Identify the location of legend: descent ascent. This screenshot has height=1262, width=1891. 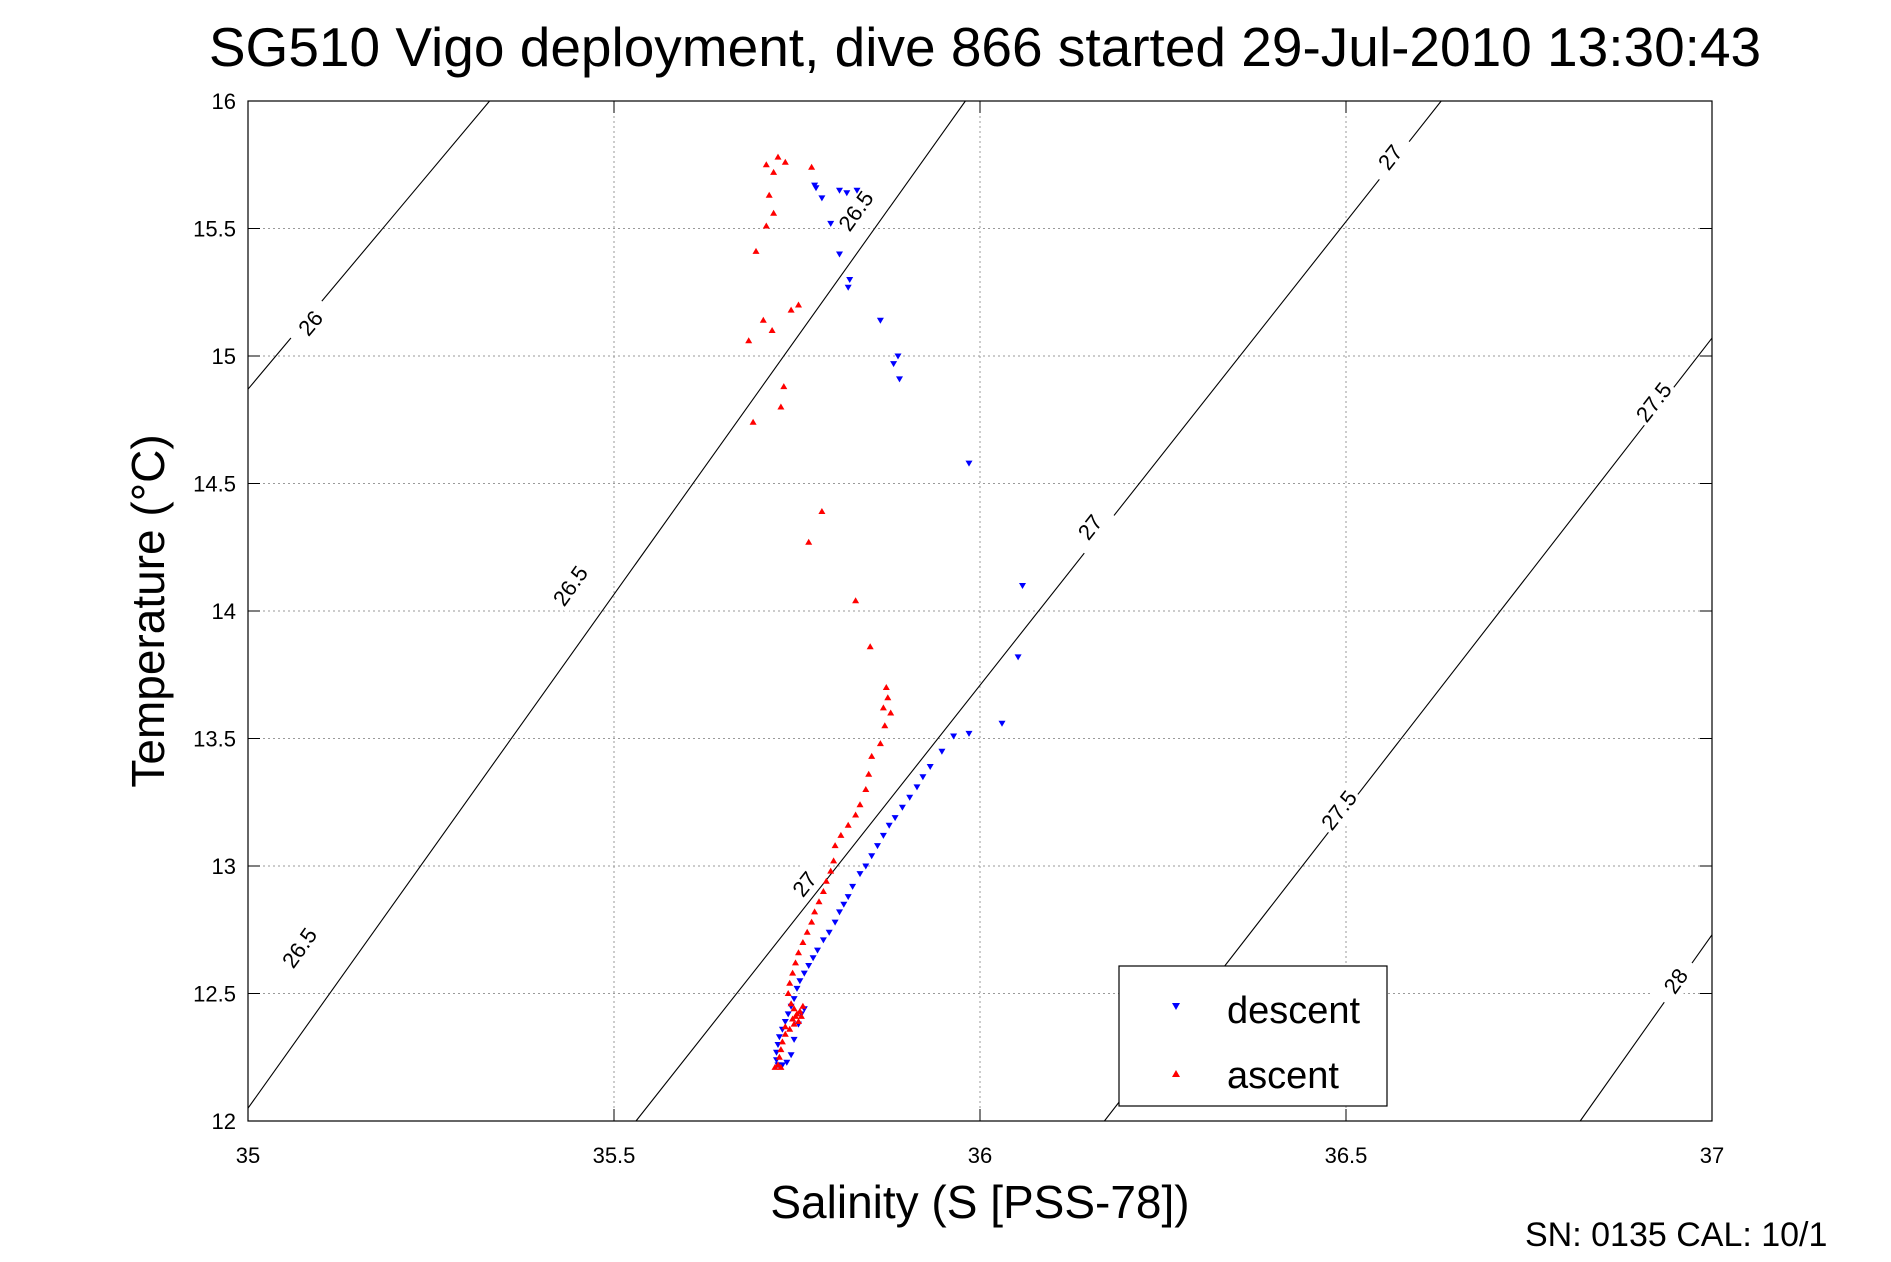
(1253, 1036).